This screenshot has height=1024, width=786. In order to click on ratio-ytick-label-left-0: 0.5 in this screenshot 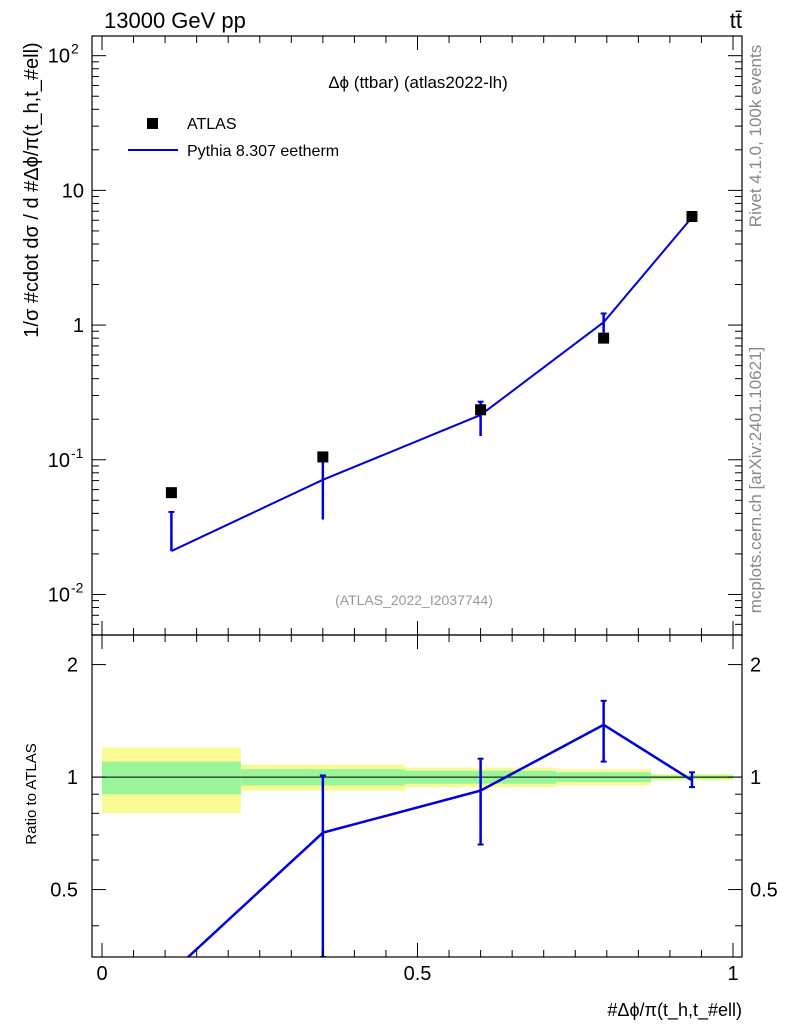, I will do `click(64, 891)`.